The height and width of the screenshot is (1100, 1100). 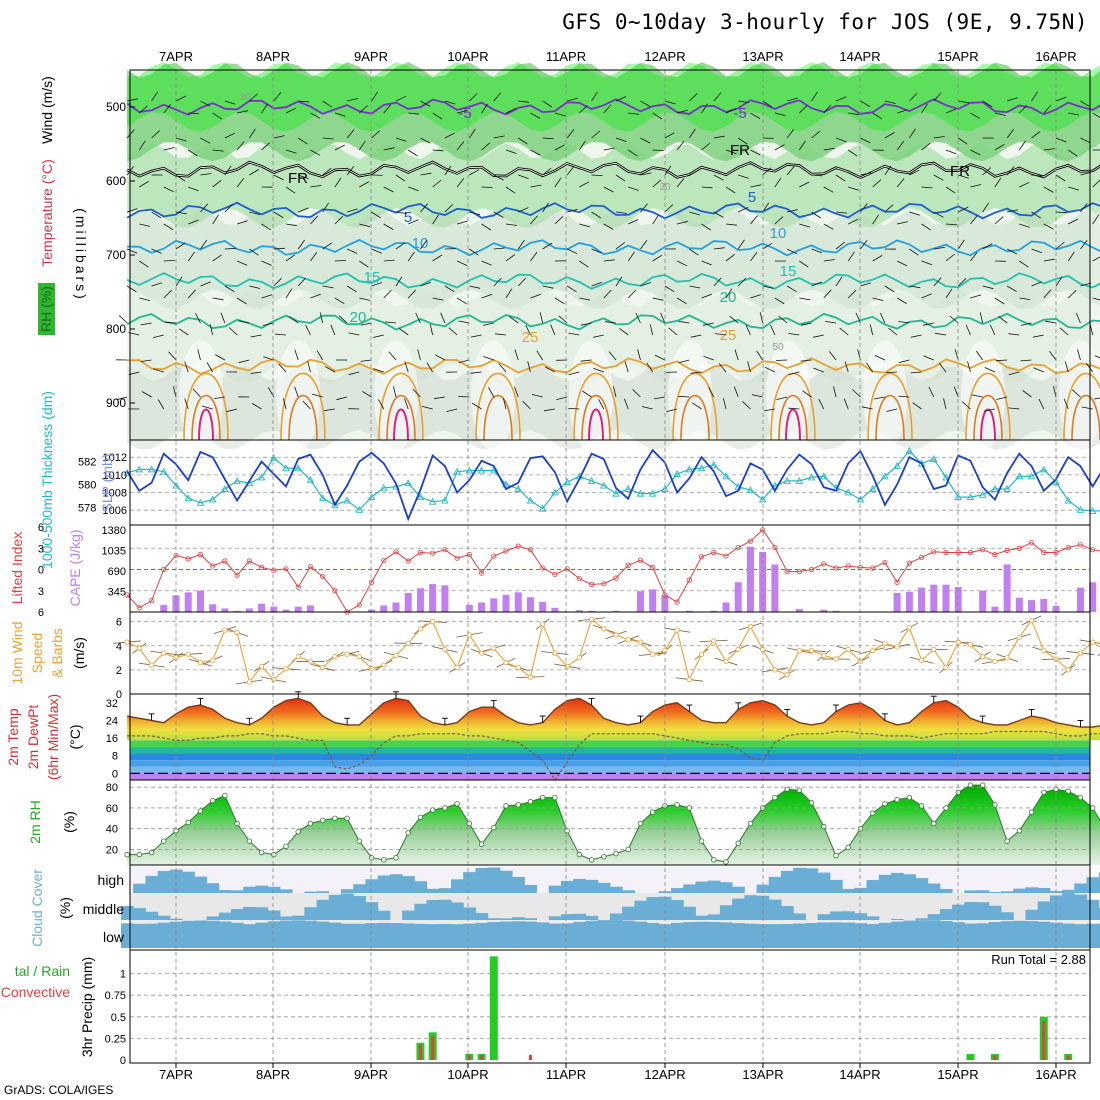 What do you see at coordinates (613, 112) in the screenshot?
I see `rh-band` at bounding box center [613, 112].